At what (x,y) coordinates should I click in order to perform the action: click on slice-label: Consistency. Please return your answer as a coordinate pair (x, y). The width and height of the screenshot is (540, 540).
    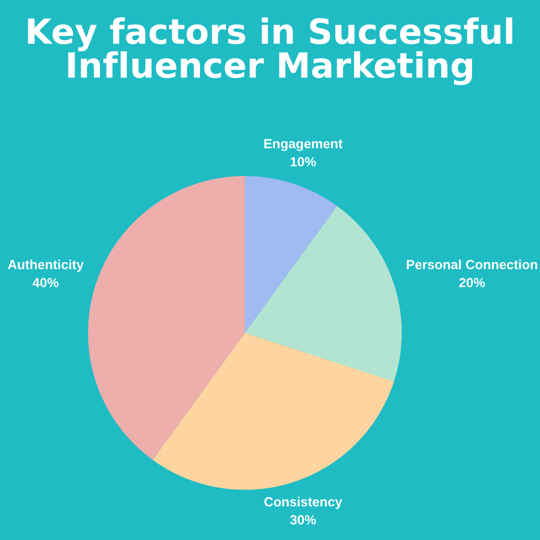
    Looking at the image, I should click on (303, 503).